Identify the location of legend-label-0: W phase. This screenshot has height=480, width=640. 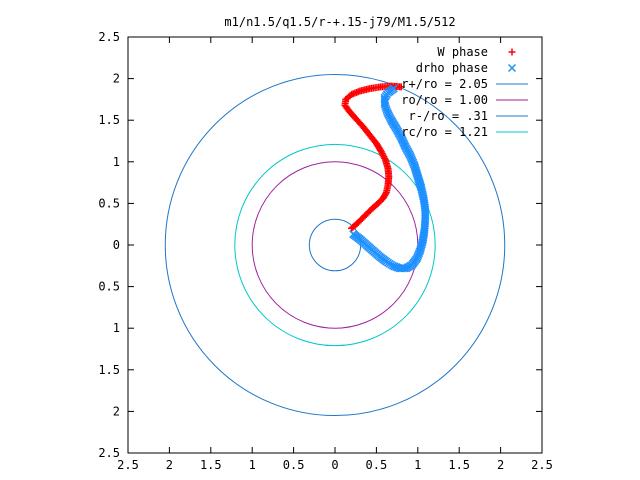
(462, 52).